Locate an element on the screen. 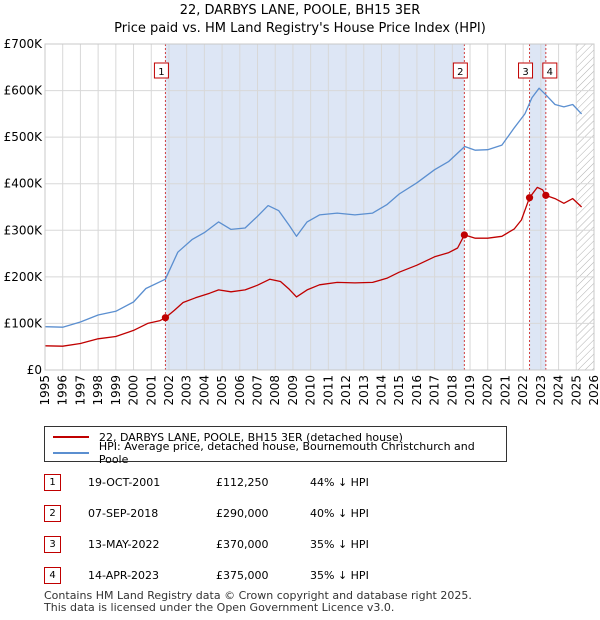  transaction-row: 3 13-MAY-2022 £370,000 35% ↓ HPI is located at coordinates (304, 544).